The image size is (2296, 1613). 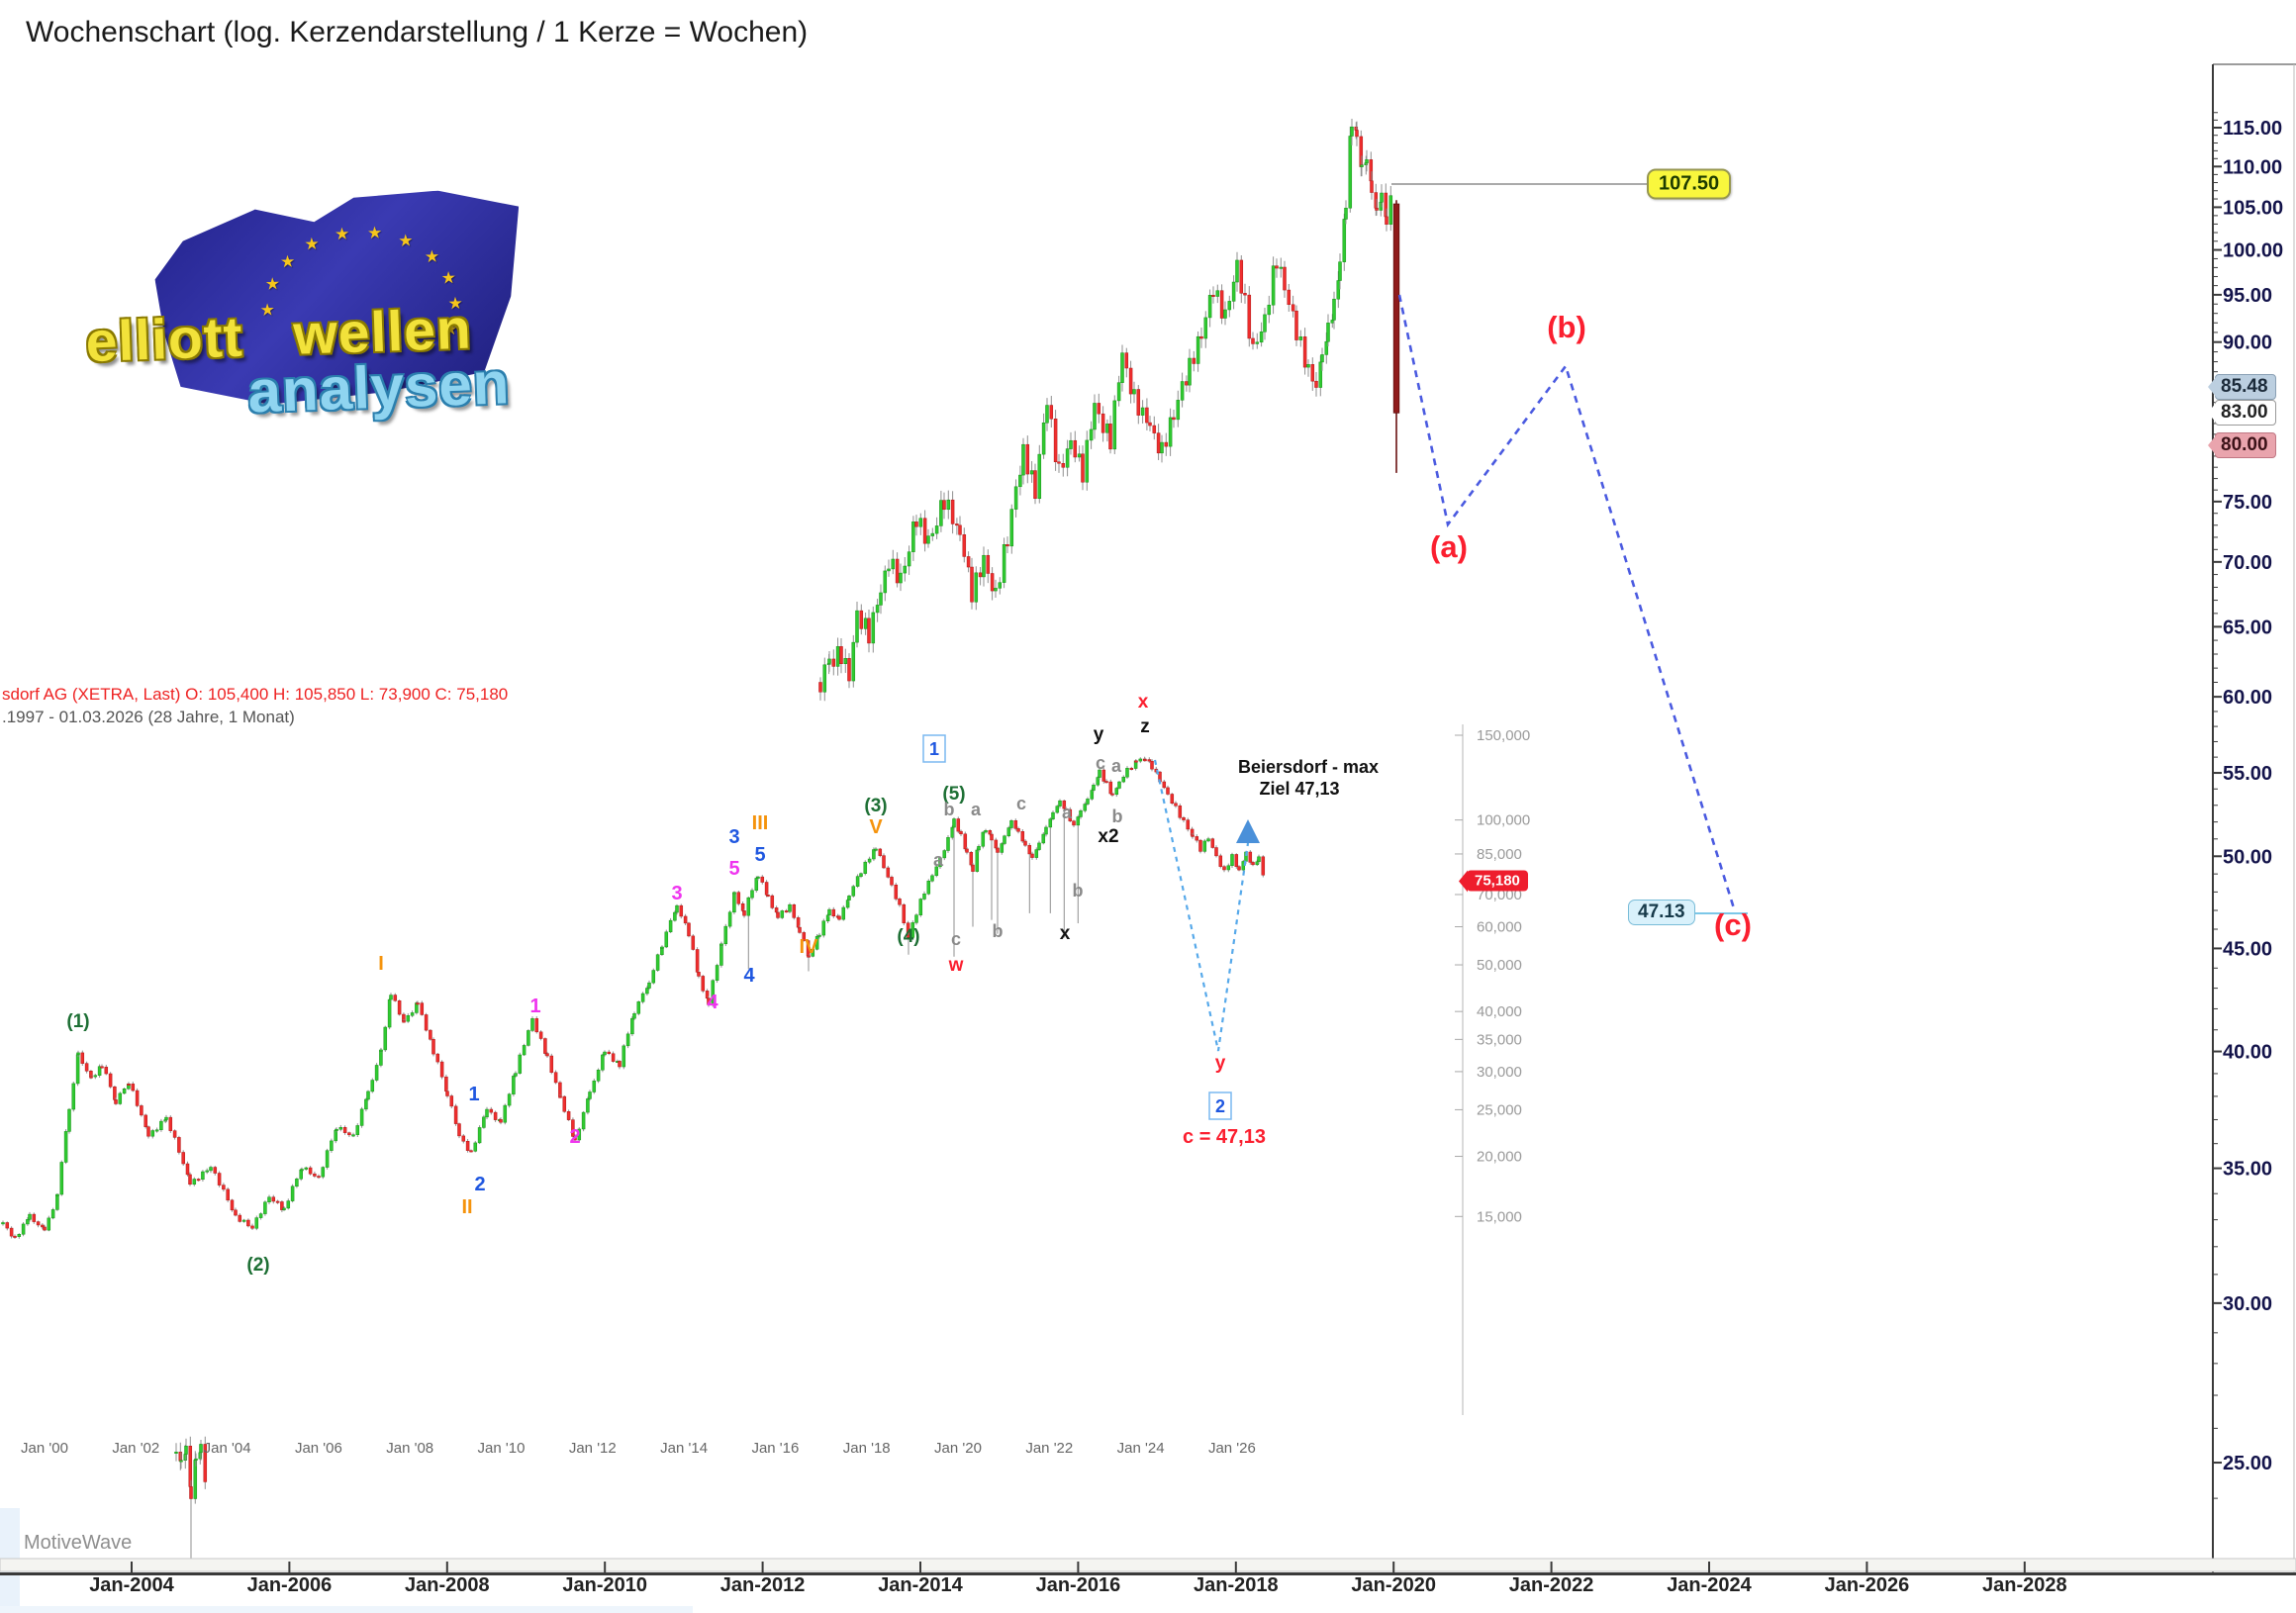 I want to click on price-axis-label: 25.00, so click(x=2247, y=1463).